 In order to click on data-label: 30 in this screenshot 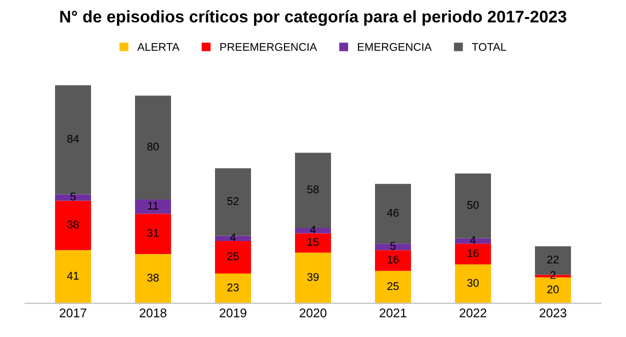, I will do `click(473, 282)`.